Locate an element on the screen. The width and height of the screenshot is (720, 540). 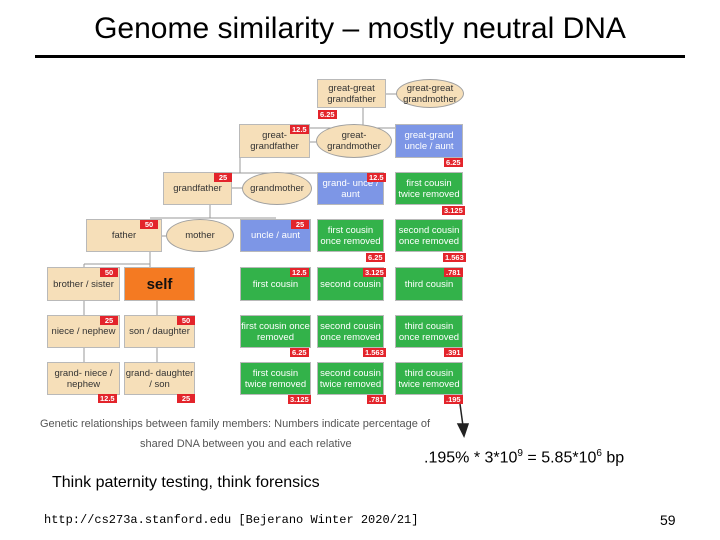
node-second-cousin-twice-removed: second cousin twice removed is located at coordinates (350, 378).